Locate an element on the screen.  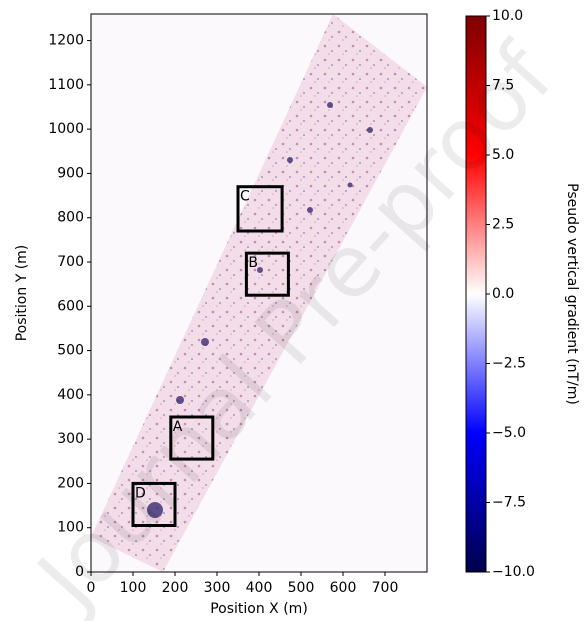
x-tick-label: 600 is located at coordinates (343, 588).